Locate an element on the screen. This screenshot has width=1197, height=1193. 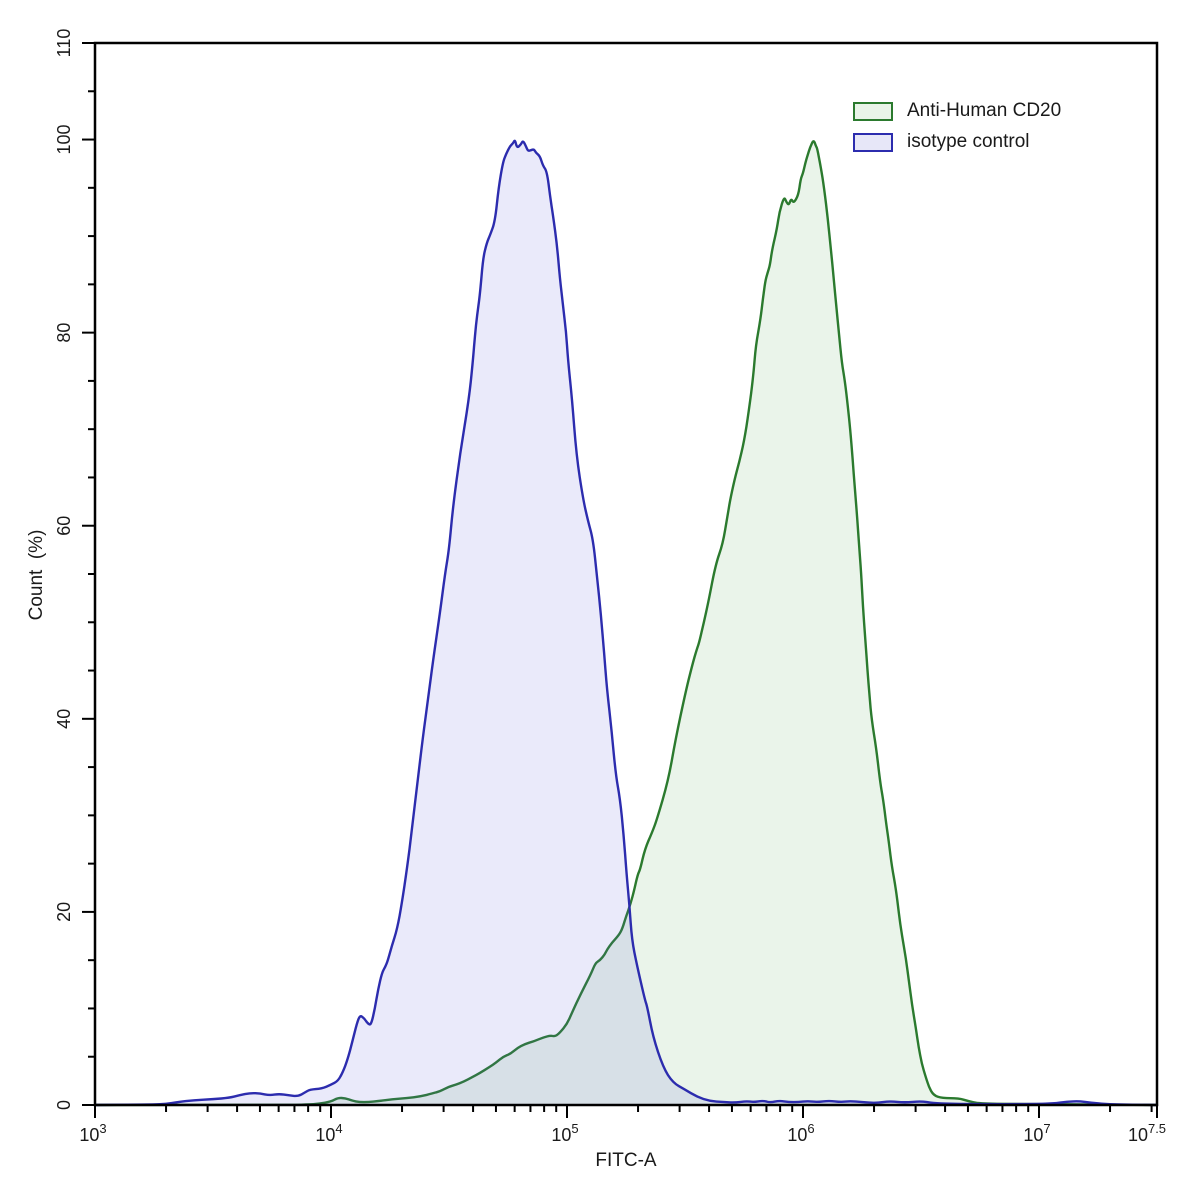
y-tick-label: 40 is located at coordinates (64, 719).